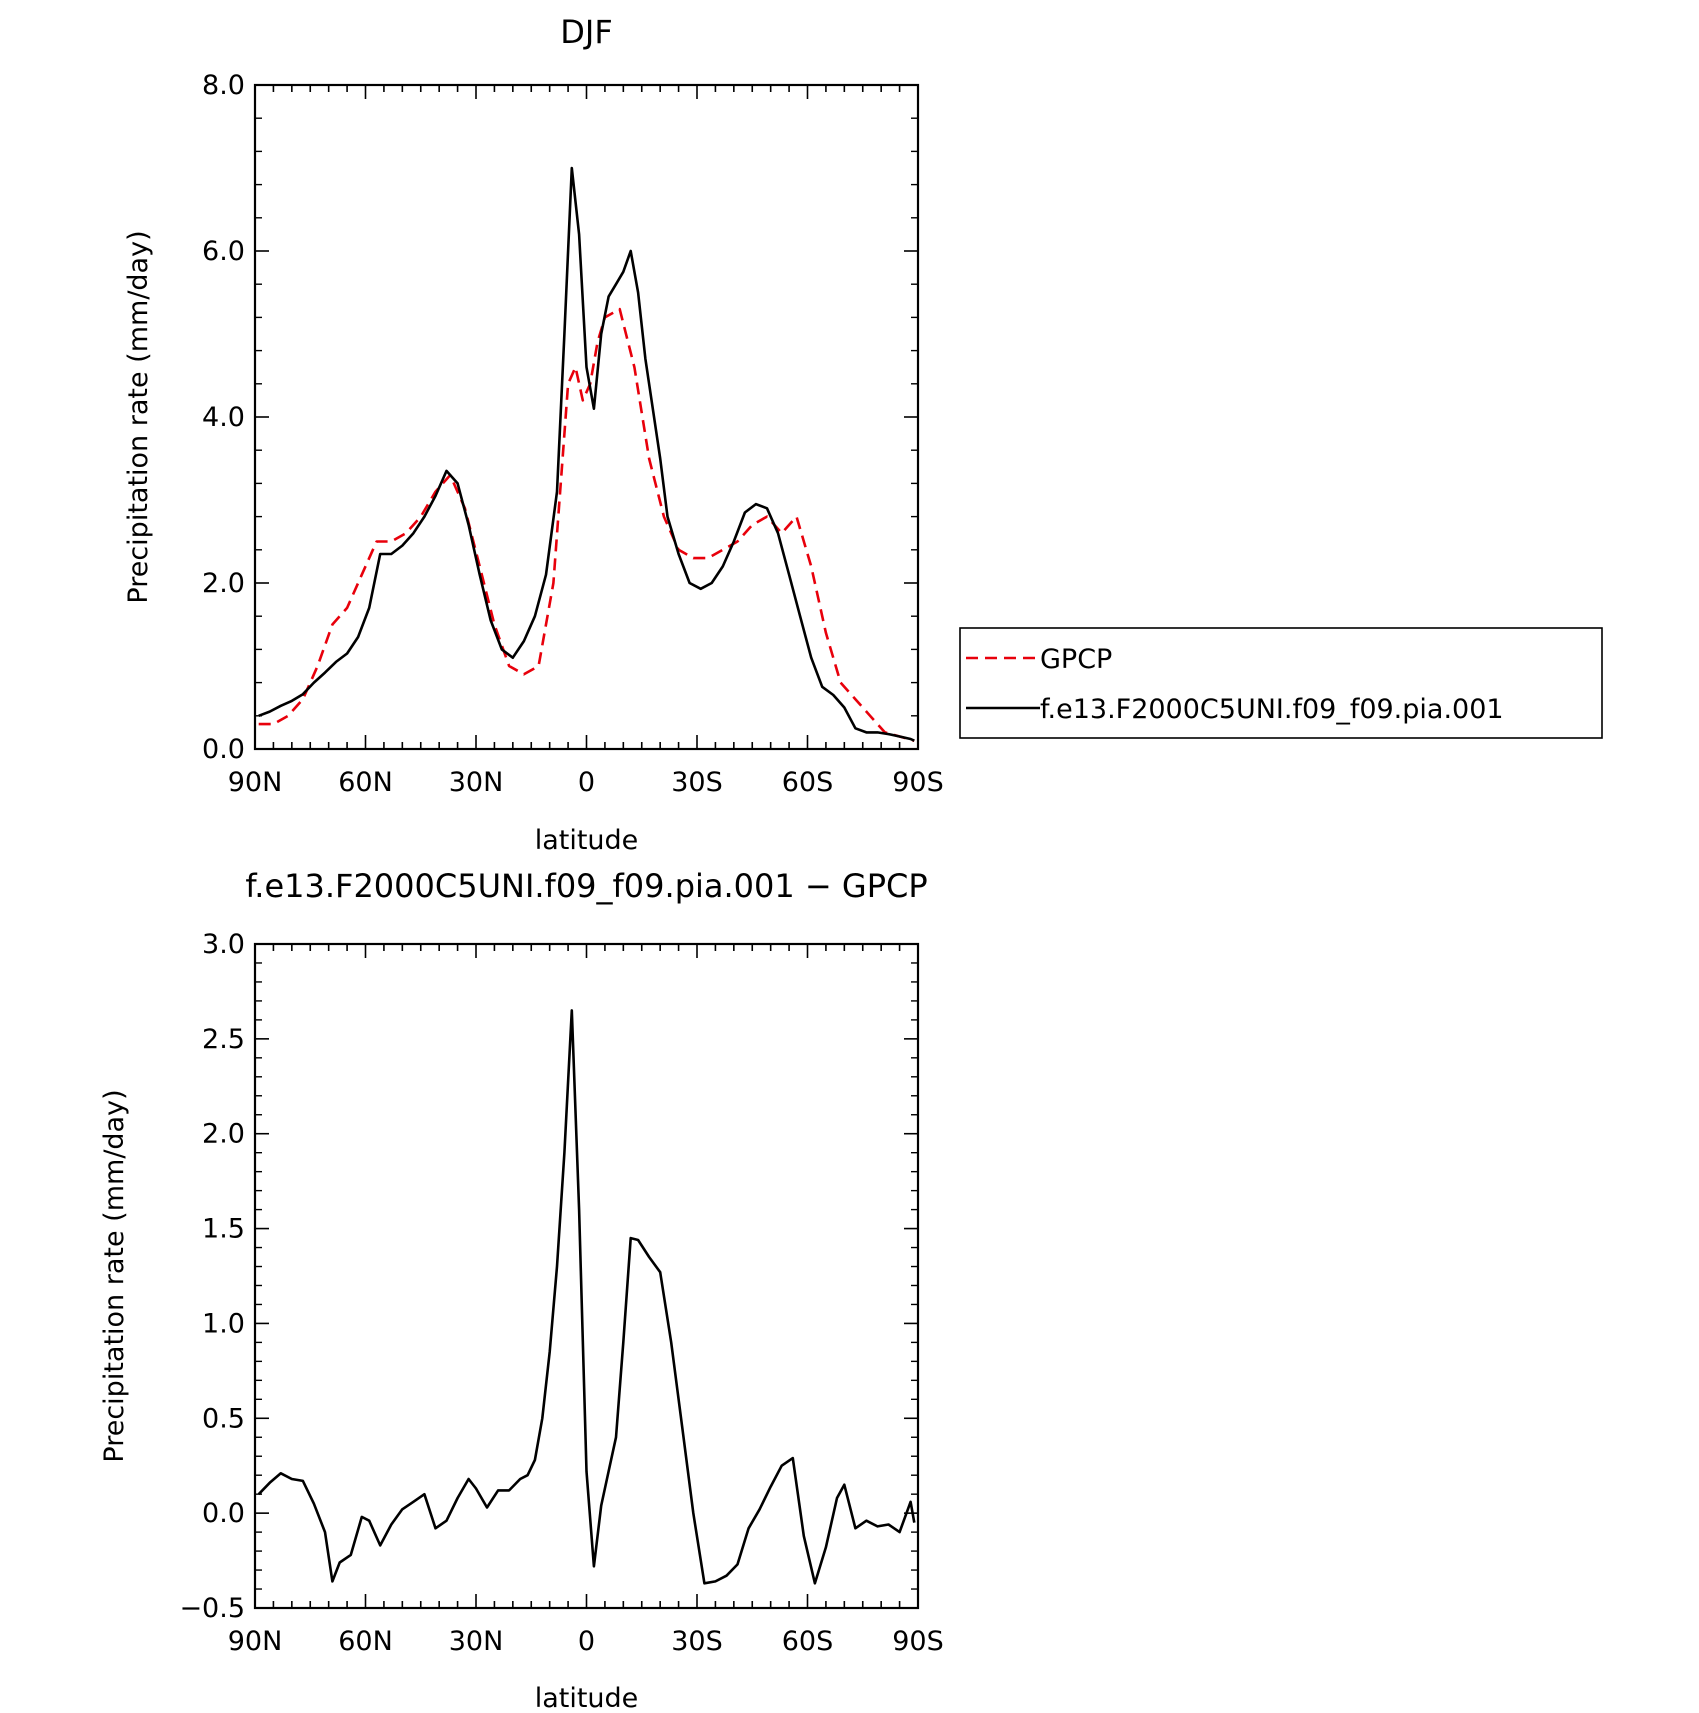 This screenshot has height=1713, width=1699. Describe the element at coordinates (223, 1418) in the screenshot. I see `y-tick-label: 0.5` at that location.